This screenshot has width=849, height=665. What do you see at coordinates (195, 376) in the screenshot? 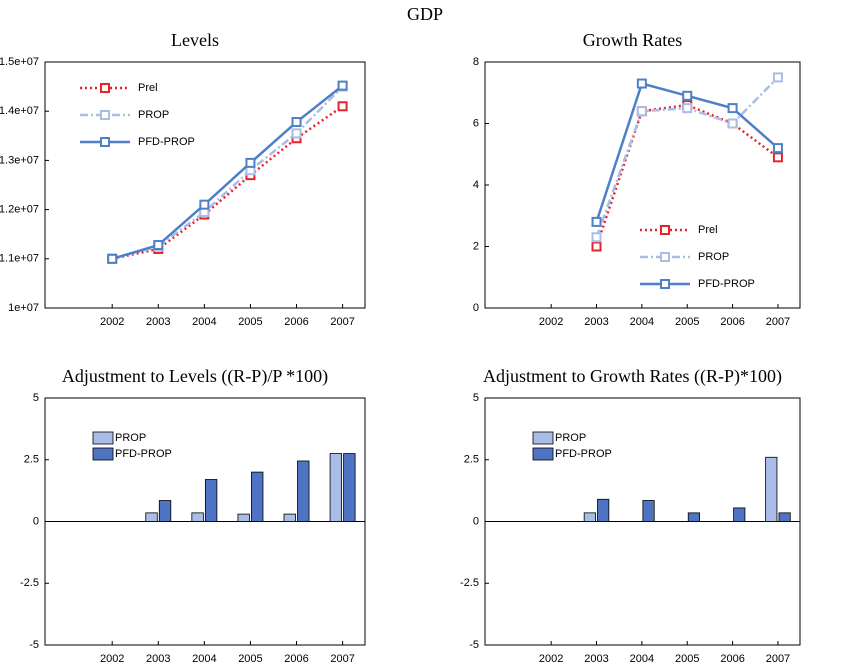
I see `subplot-title: Adjustment to Levels ((R-P)/P *100)` at bounding box center [195, 376].